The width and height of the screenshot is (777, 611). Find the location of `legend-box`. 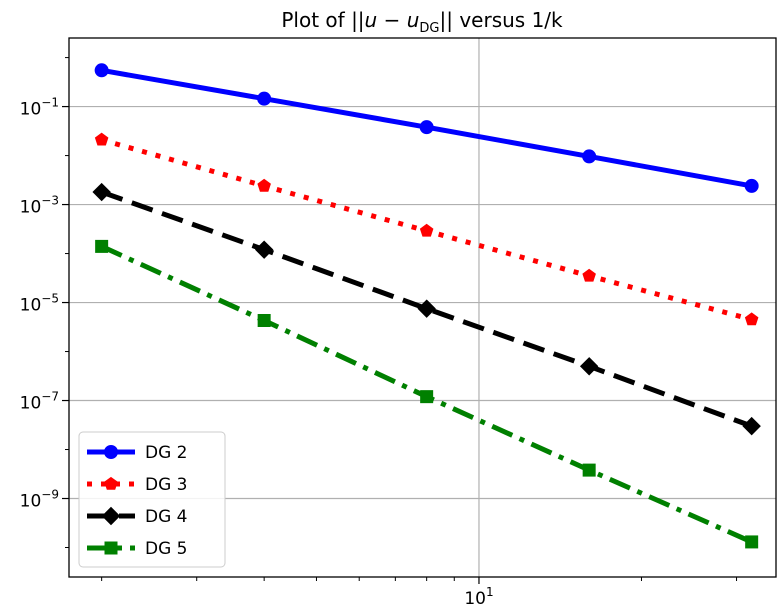

legend-box is located at coordinates (152, 499).